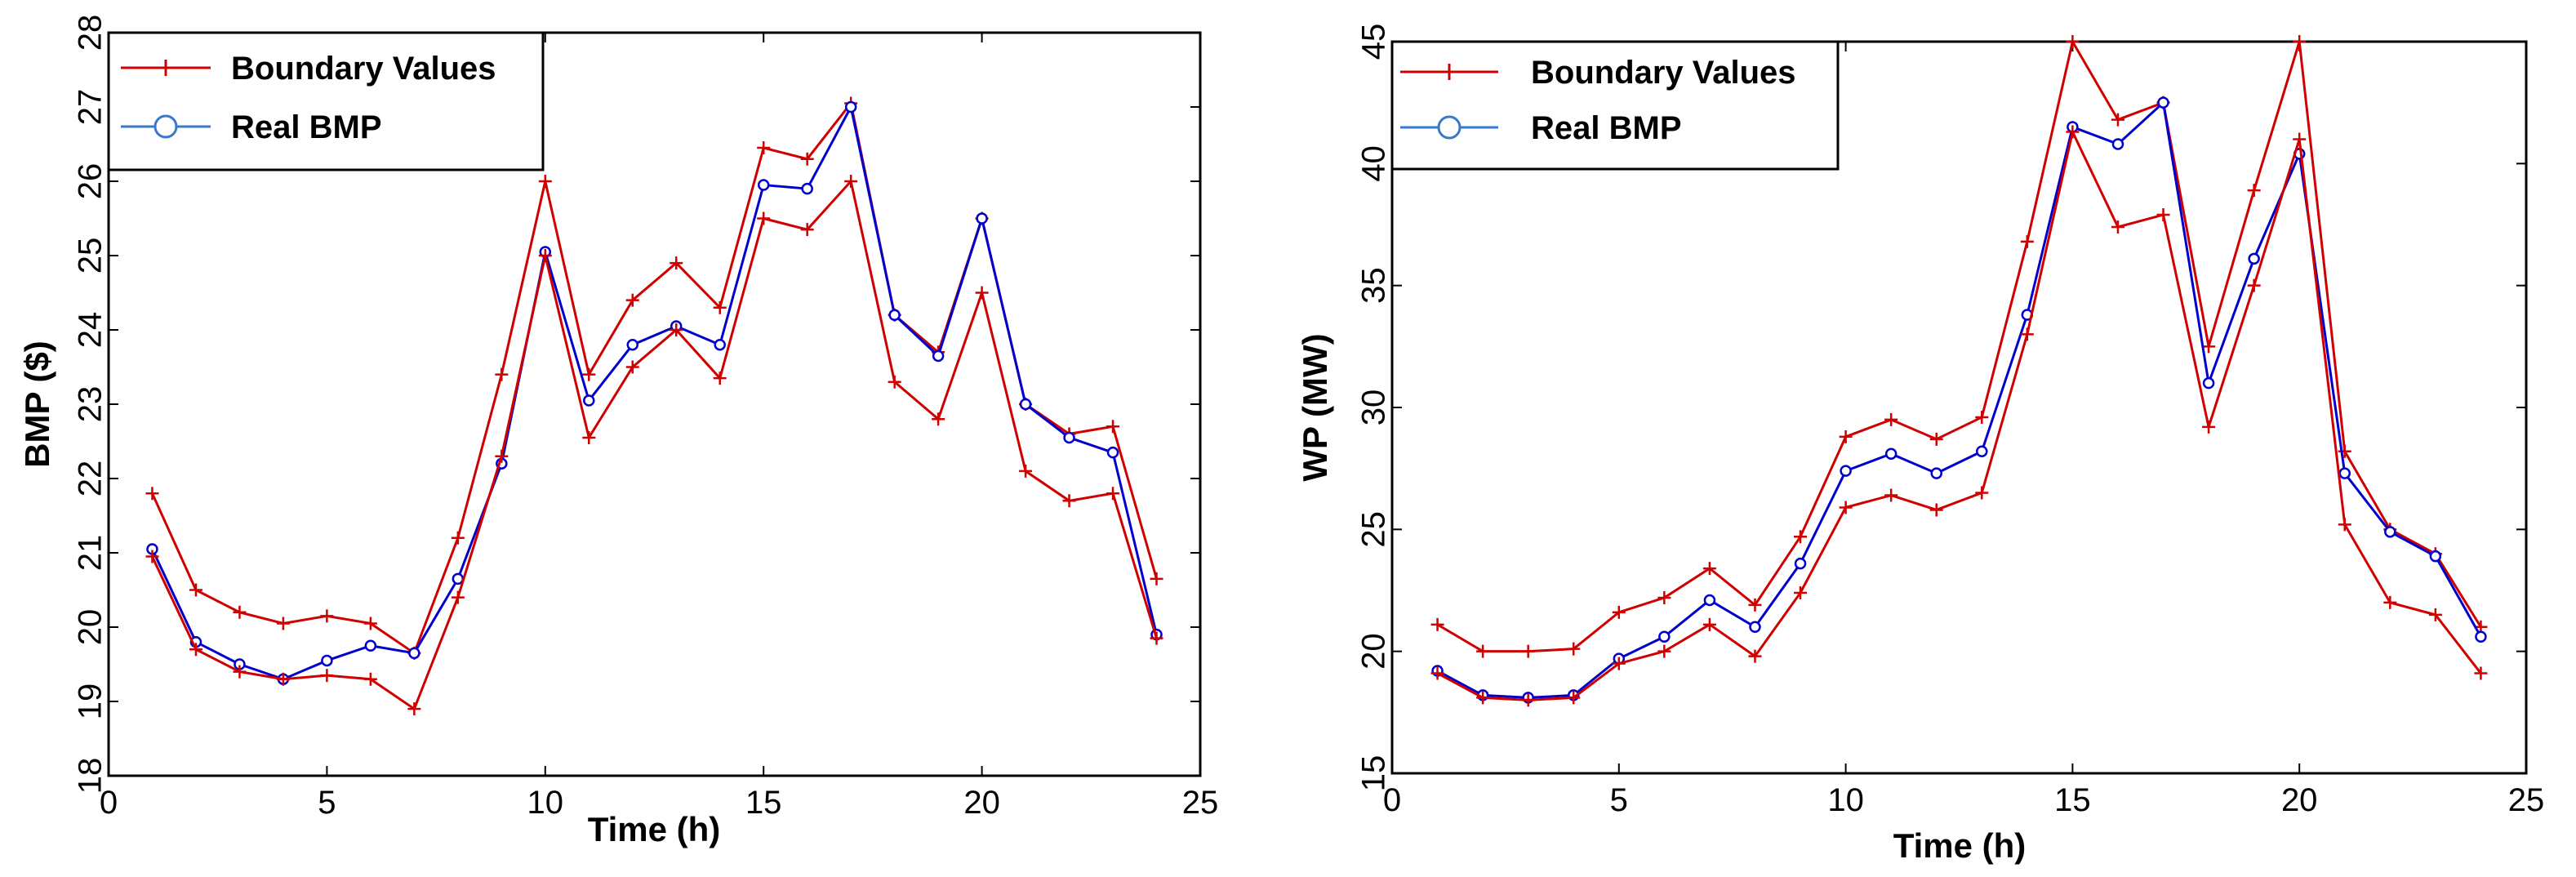 The image size is (2576, 877). Describe the element at coordinates (1374, 285) in the screenshot. I see `wp-y-tick-label: 35` at that location.